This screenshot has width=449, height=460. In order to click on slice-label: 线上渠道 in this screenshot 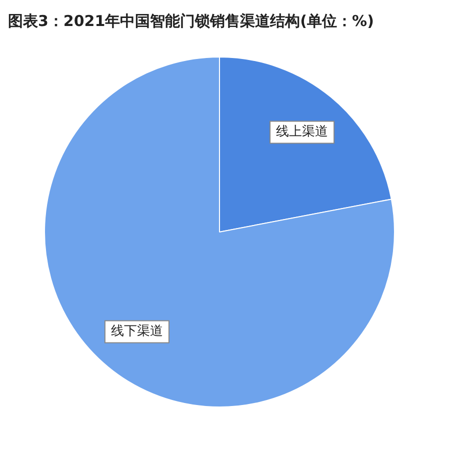, I will do `click(302, 132)`.